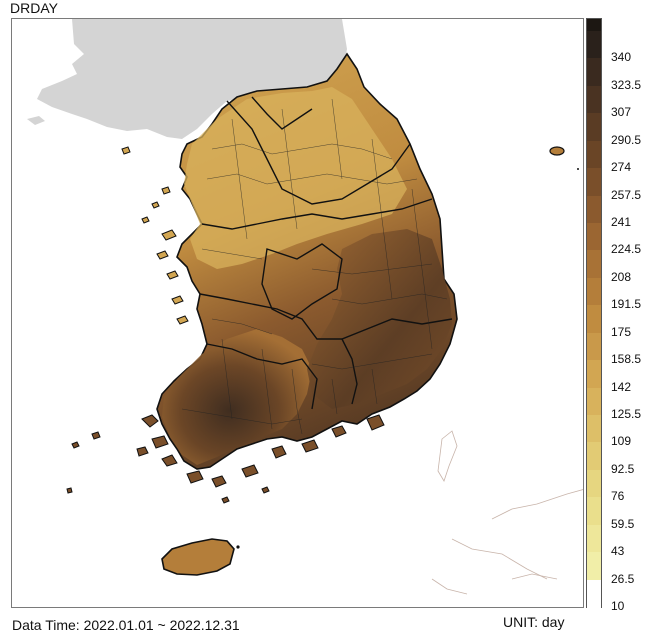 The width and height of the screenshot is (658, 641). What do you see at coordinates (621, 112) in the screenshot?
I see `legend-label: 307` at bounding box center [621, 112].